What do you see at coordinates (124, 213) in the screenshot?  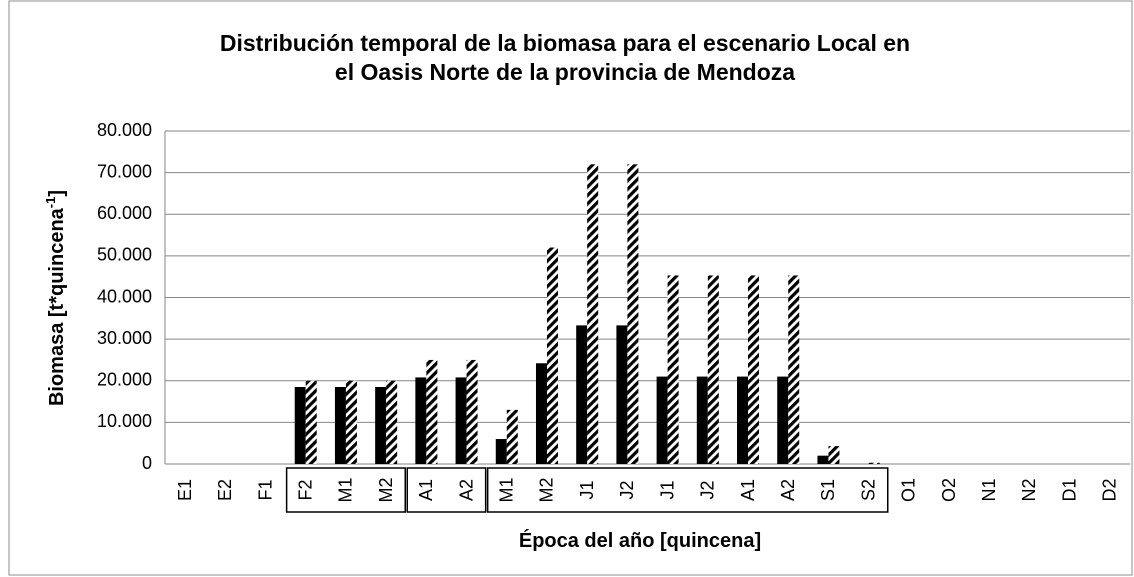 I see `y-tick-label: 60.000` at bounding box center [124, 213].